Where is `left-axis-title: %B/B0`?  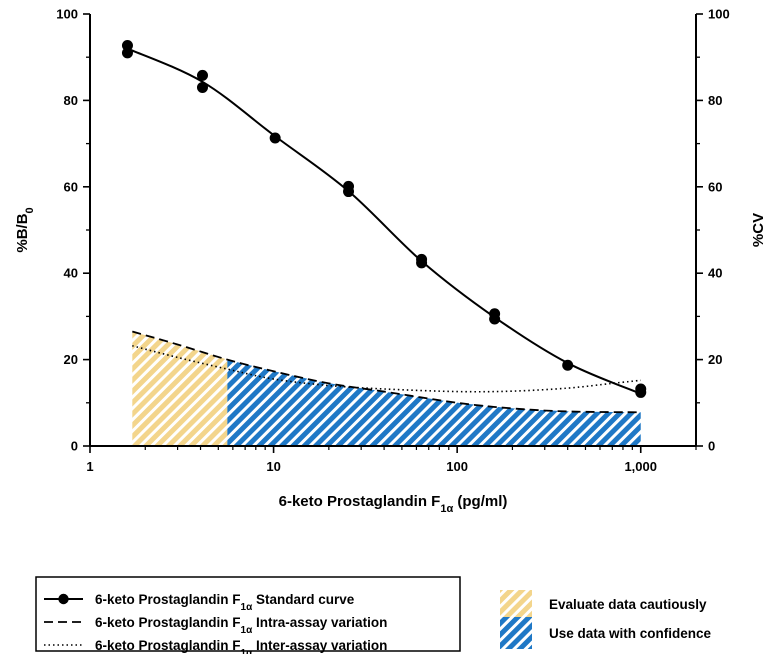 left-axis-title: %B/B0 is located at coordinates (25, 229).